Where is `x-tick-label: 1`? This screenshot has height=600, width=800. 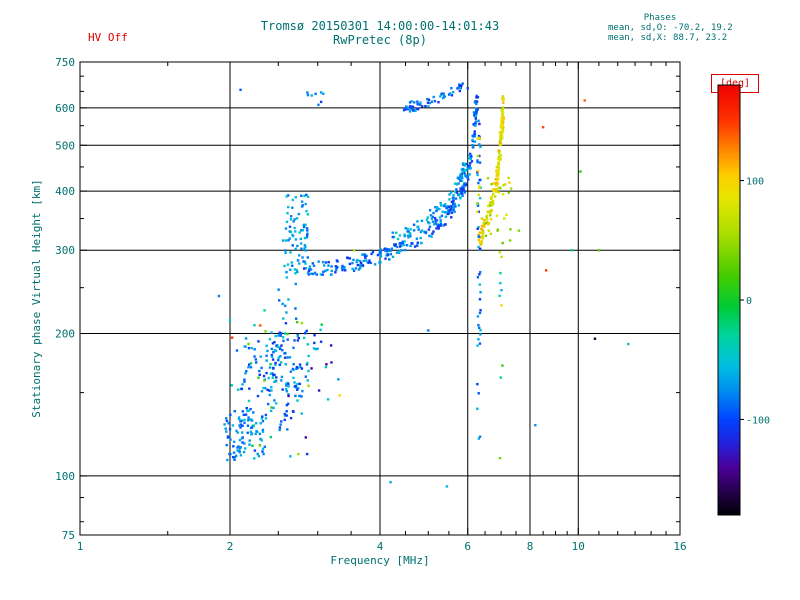
x-tick-label: 1 is located at coordinates (80, 546).